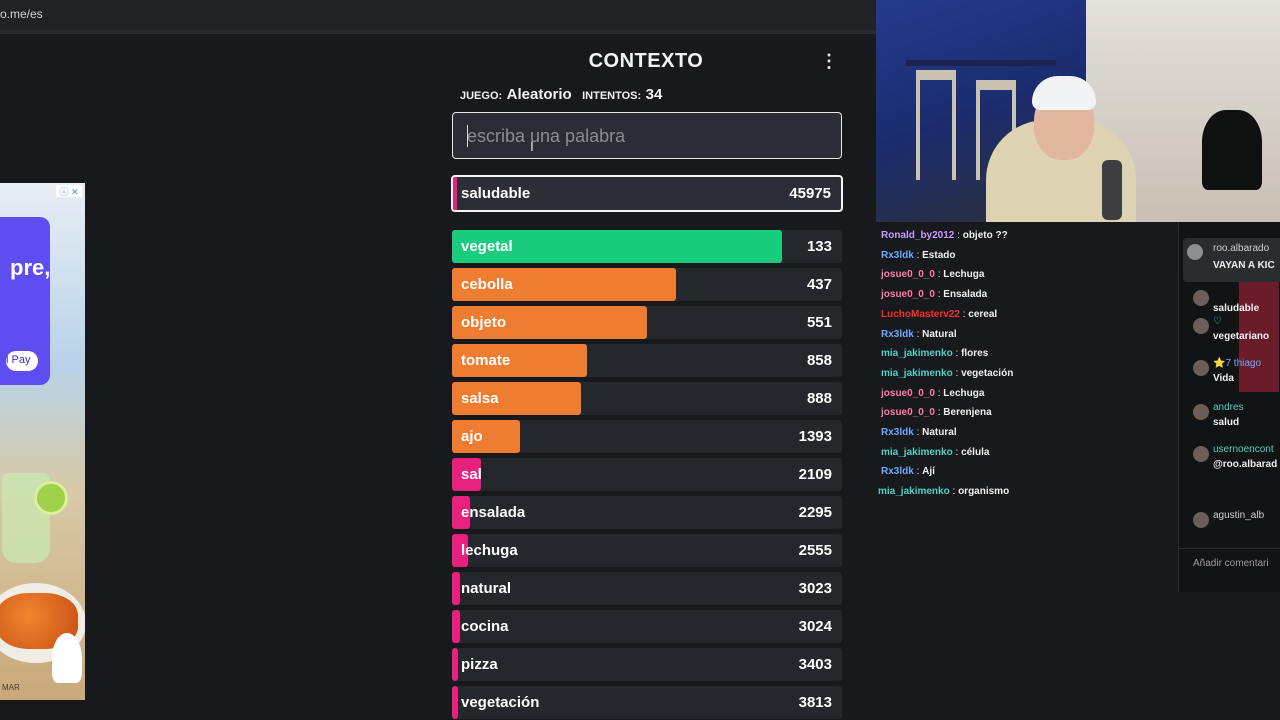 The height and width of the screenshot is (720, 1280). Describe the element at coordinates (647, 550) in the screenshot. I see `guess-row: lechuga 2555` at that location.